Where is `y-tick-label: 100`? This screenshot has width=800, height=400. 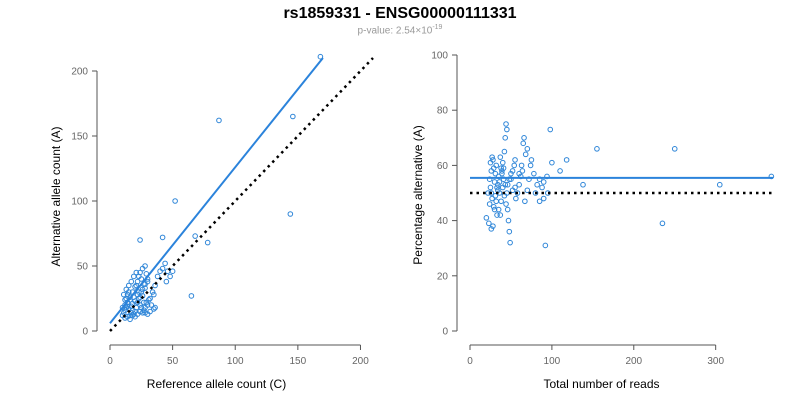
y-tick-label: 100 is located at coordinates (79, 202).